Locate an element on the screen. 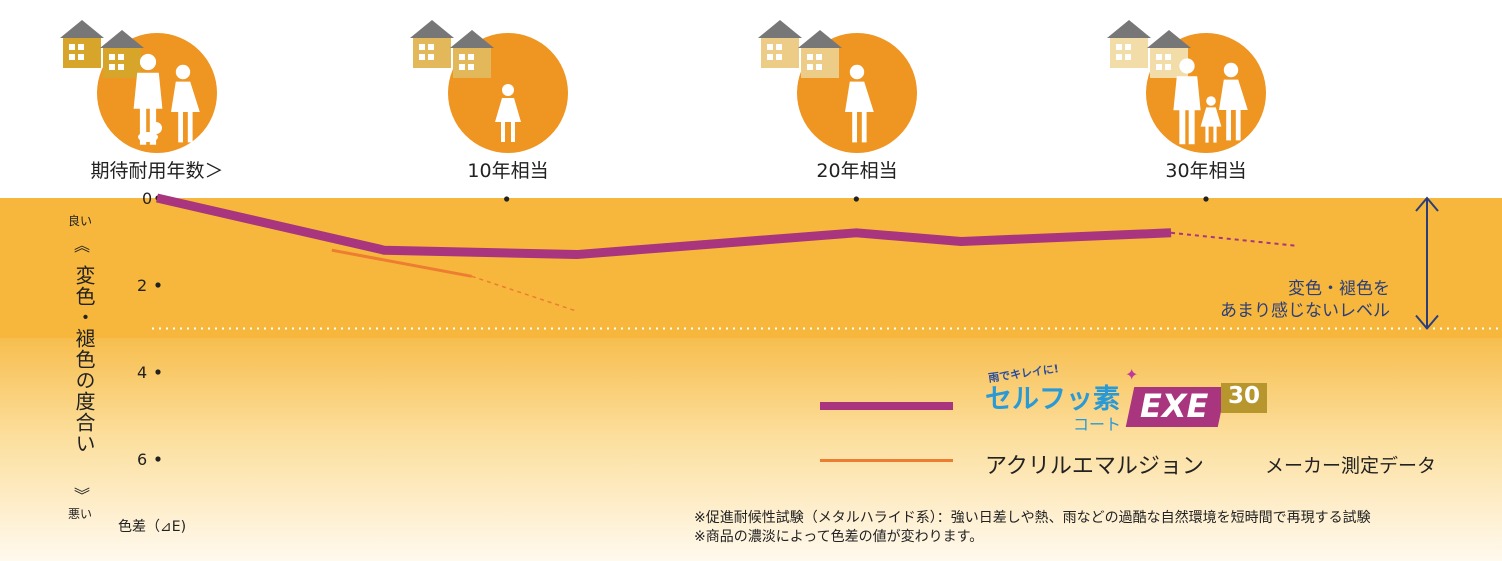 The image size is (1502, 561). era-label-0: 期待耐用年数＞ is located at coordinates (157, 171).